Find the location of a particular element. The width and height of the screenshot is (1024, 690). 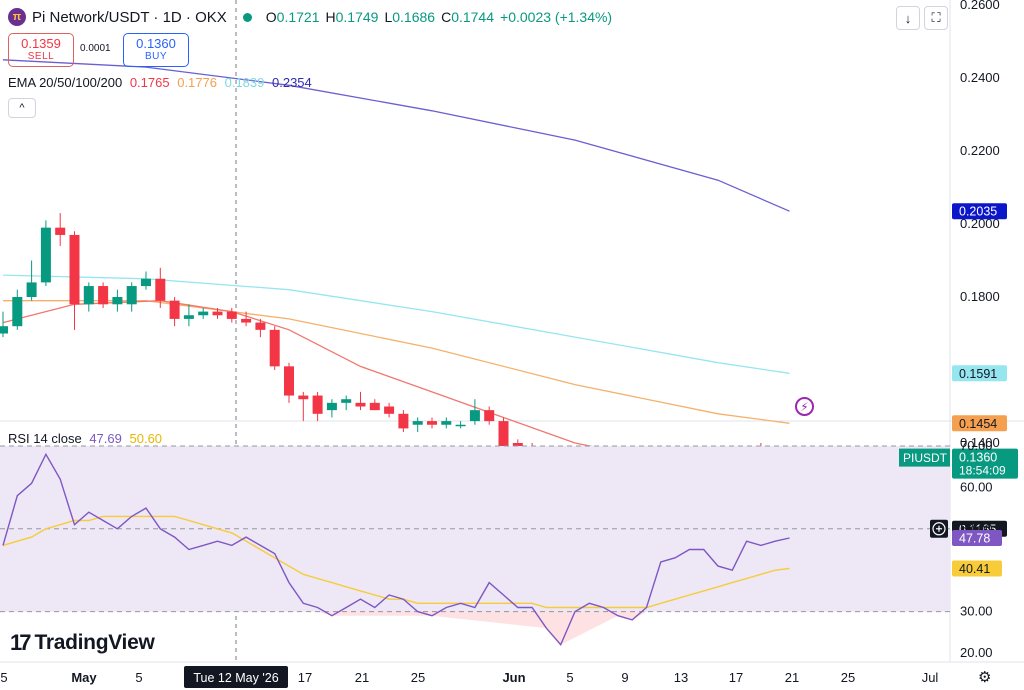

rsi-tick-label: 70.00 is located at coordinates (976, 445).